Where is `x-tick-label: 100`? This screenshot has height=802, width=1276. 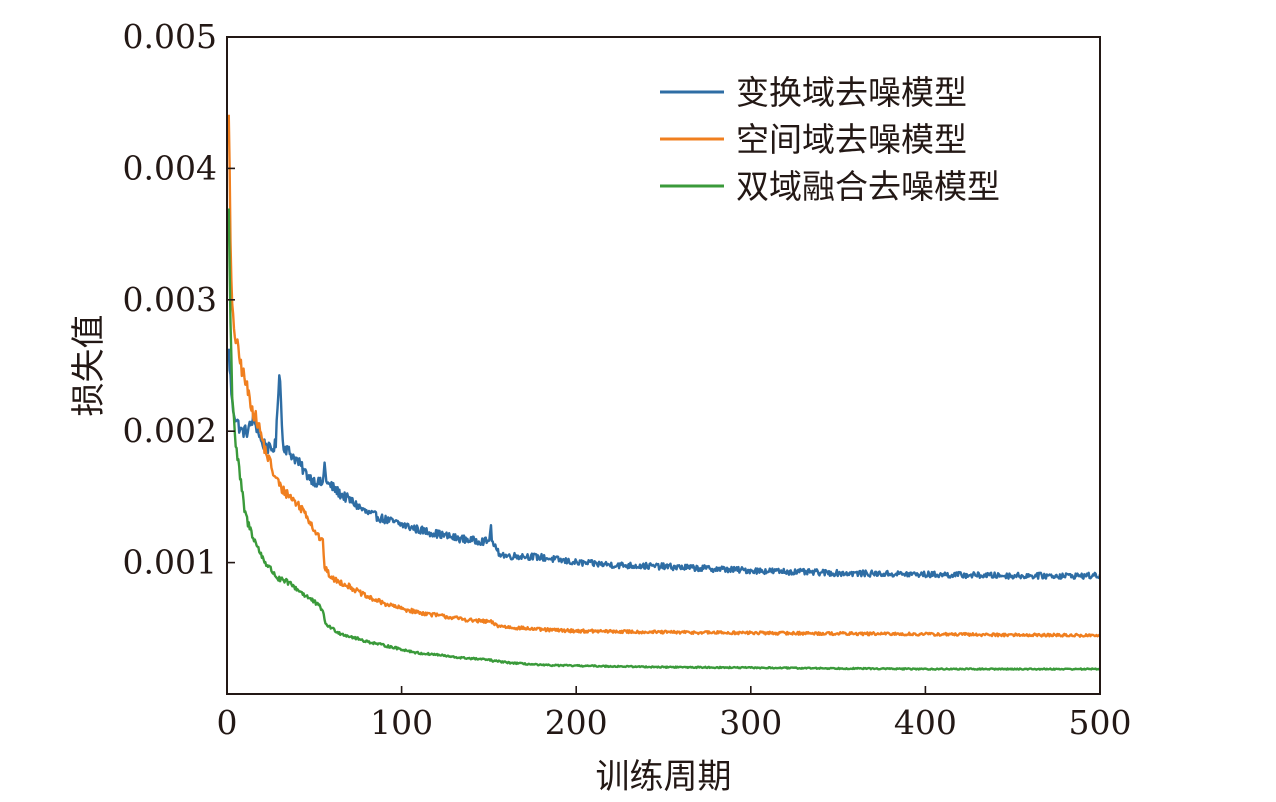 x-tick-label: 100 is located at coordinates (401, 722).